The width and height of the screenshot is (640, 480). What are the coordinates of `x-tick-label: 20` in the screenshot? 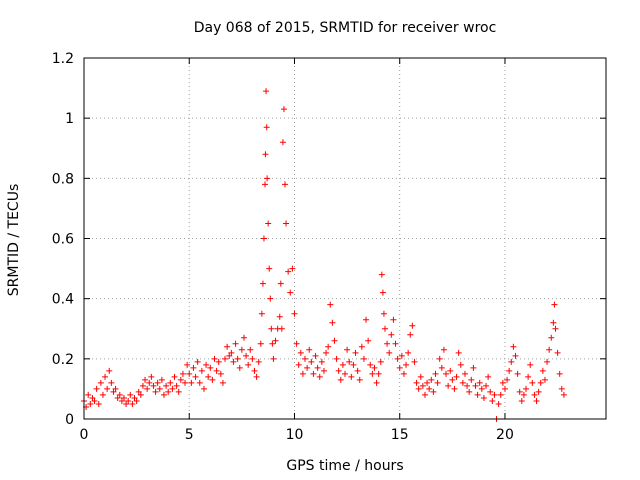 It's located at (505, 435).